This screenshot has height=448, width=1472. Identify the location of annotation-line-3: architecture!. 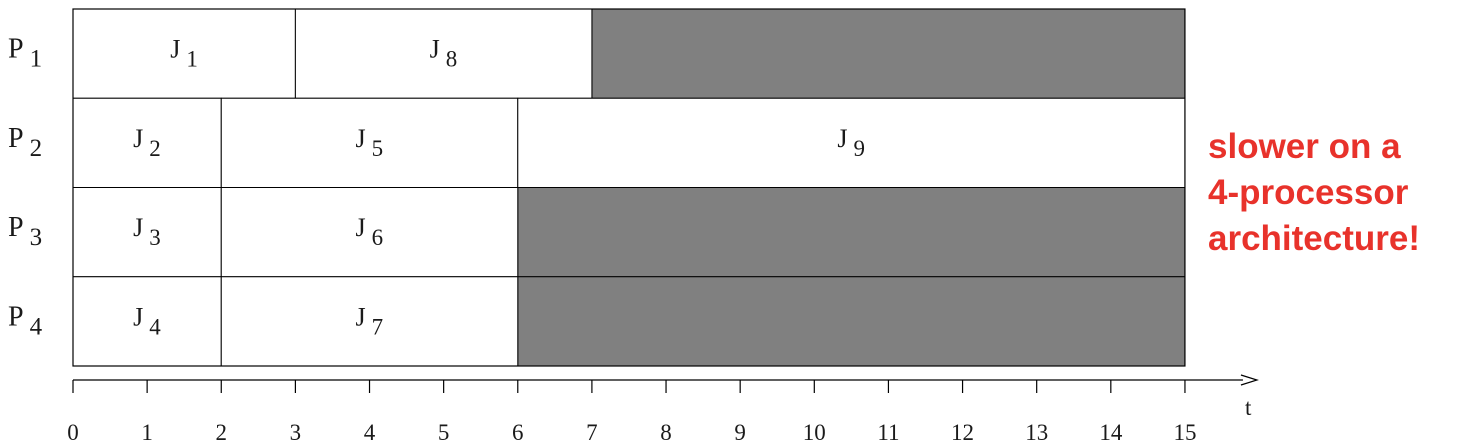
(1314, 238).